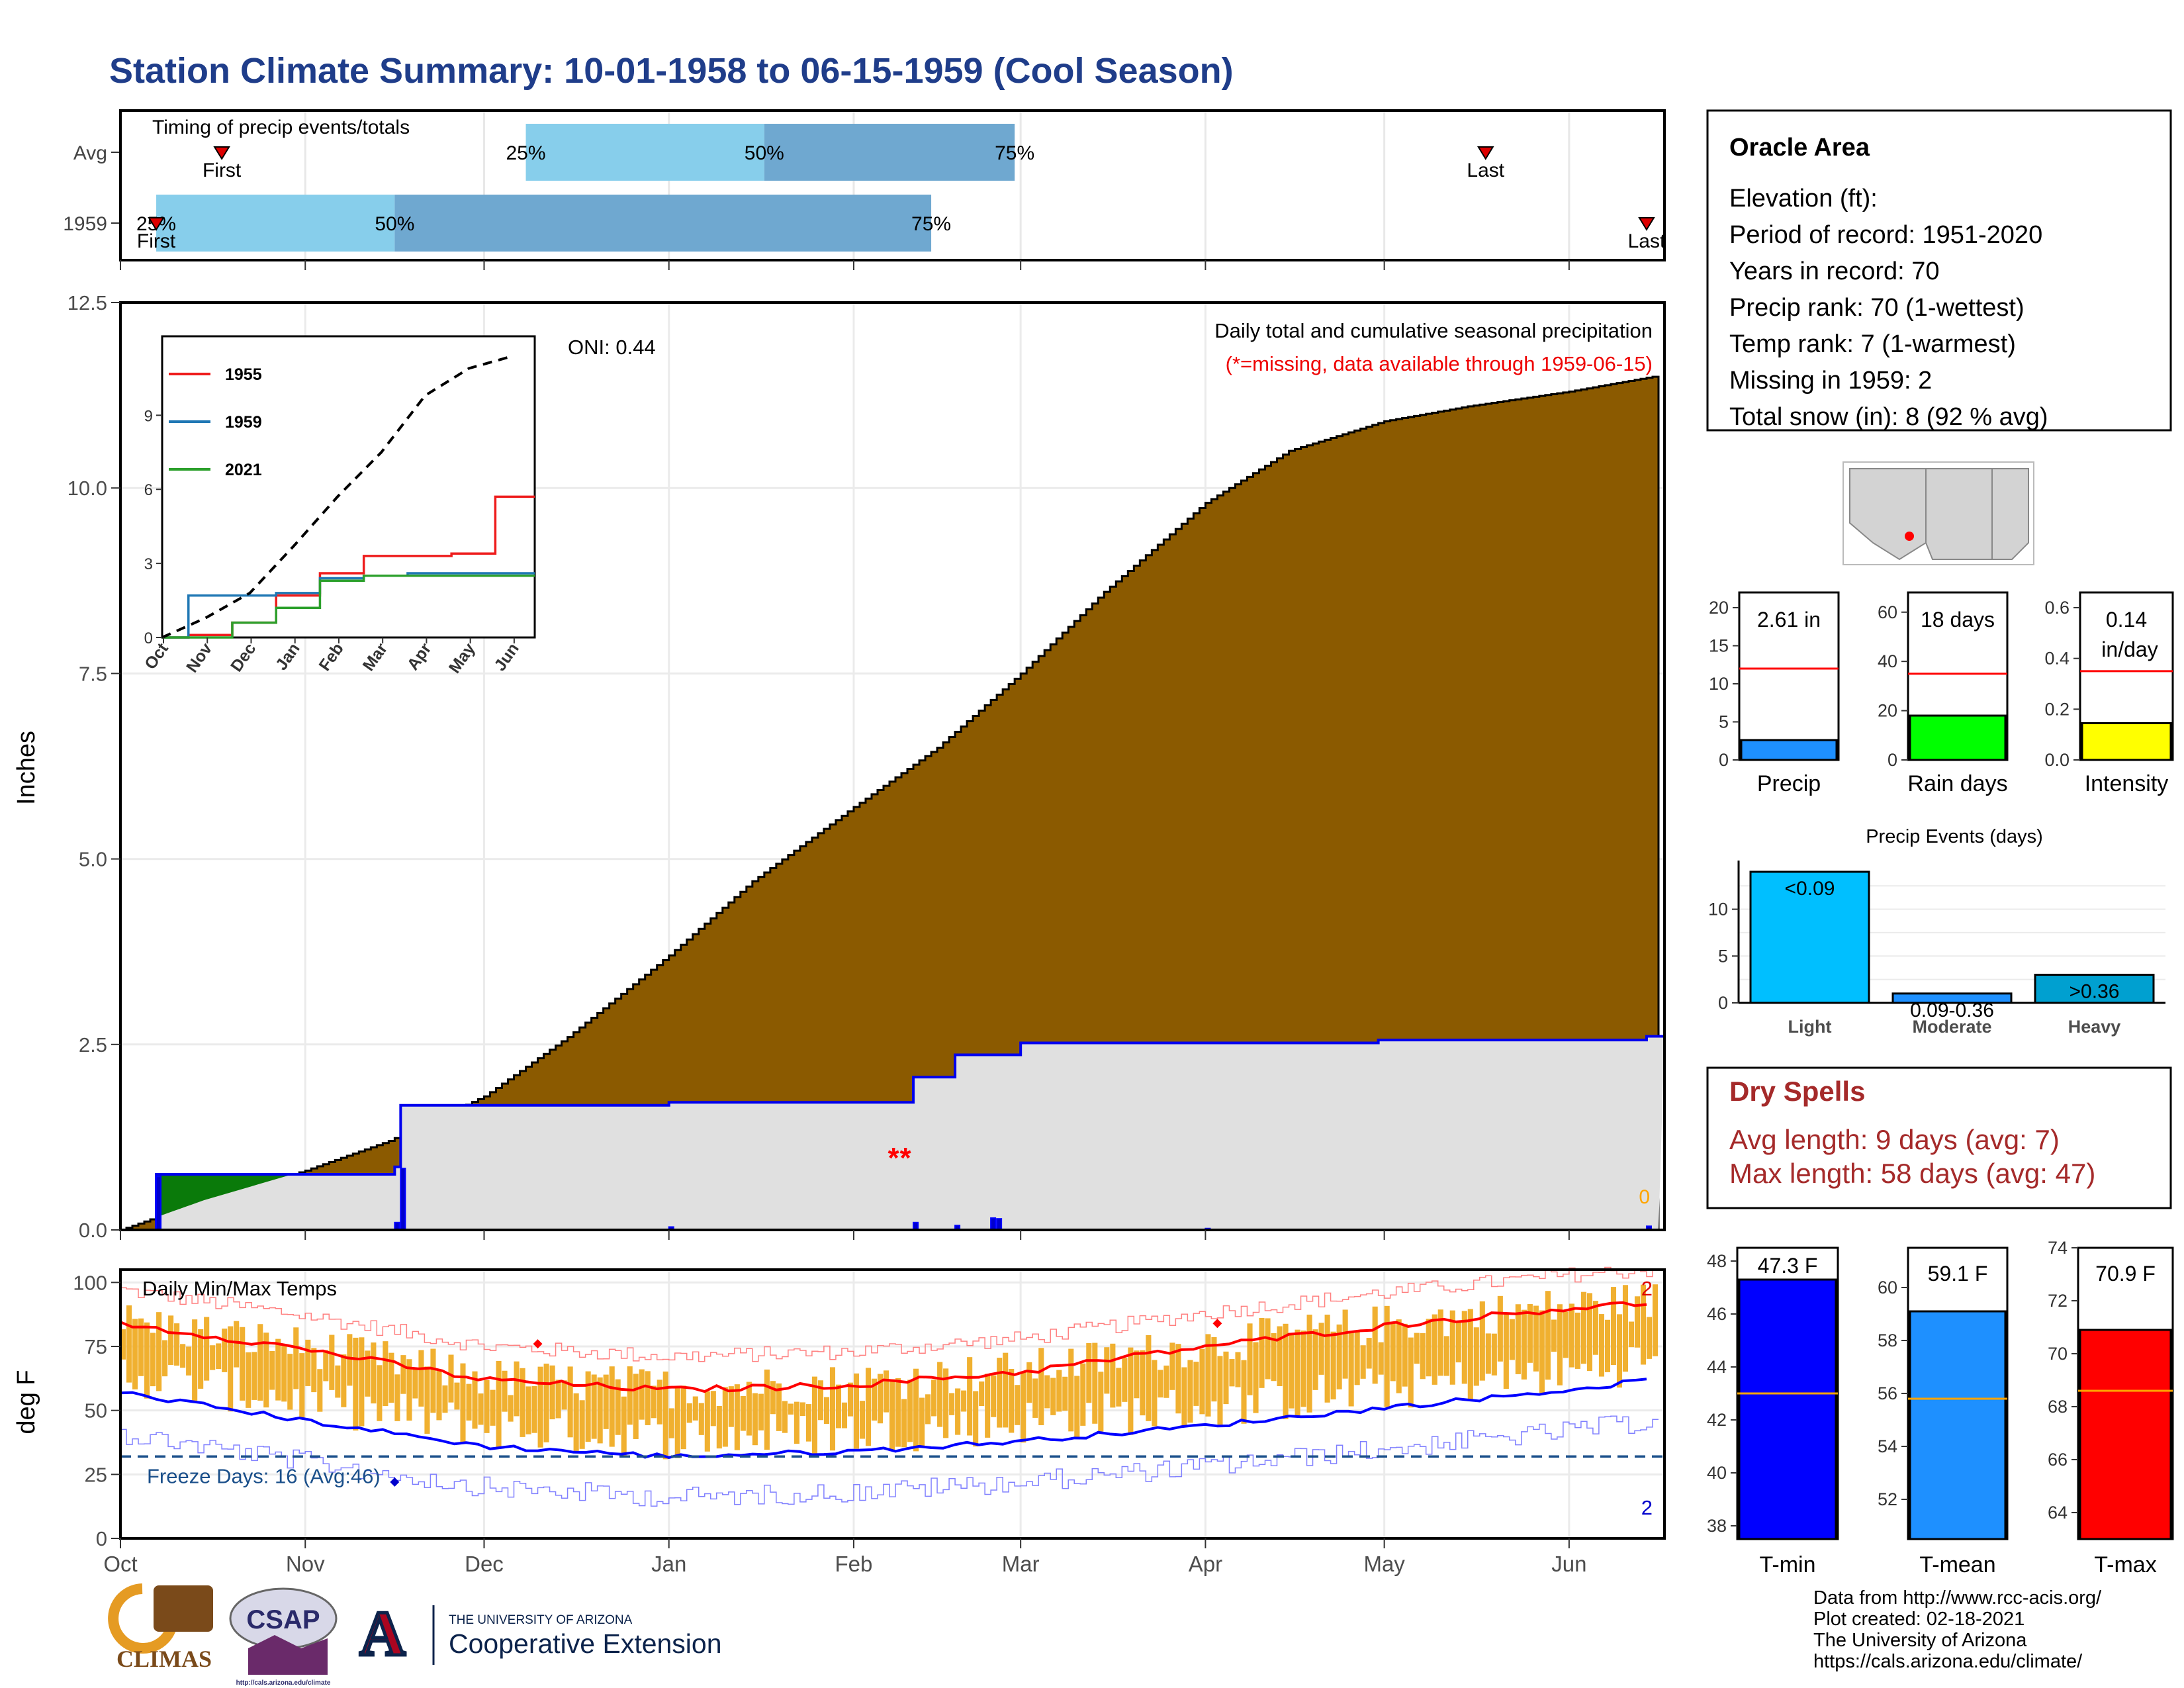  I want to click on record-marker, so click(395, 1482).